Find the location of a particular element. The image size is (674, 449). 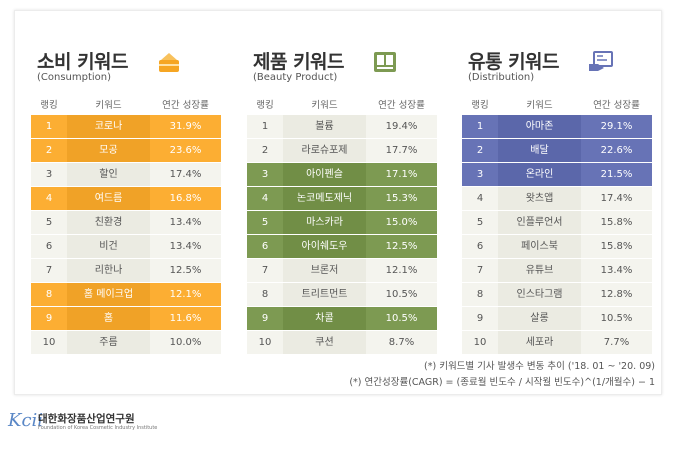

table-row: 1 코로나 31.9% is located at coordinates (126, 126).